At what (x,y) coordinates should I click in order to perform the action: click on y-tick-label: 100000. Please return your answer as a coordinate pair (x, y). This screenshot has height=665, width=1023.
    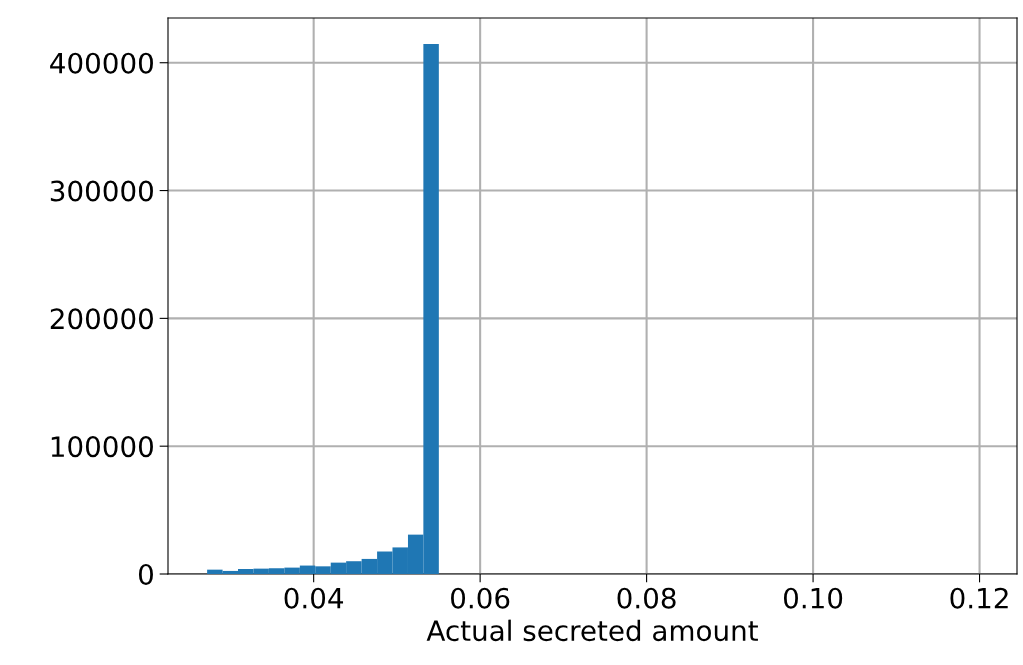
    Looking at the image, I should click on (102, 447).